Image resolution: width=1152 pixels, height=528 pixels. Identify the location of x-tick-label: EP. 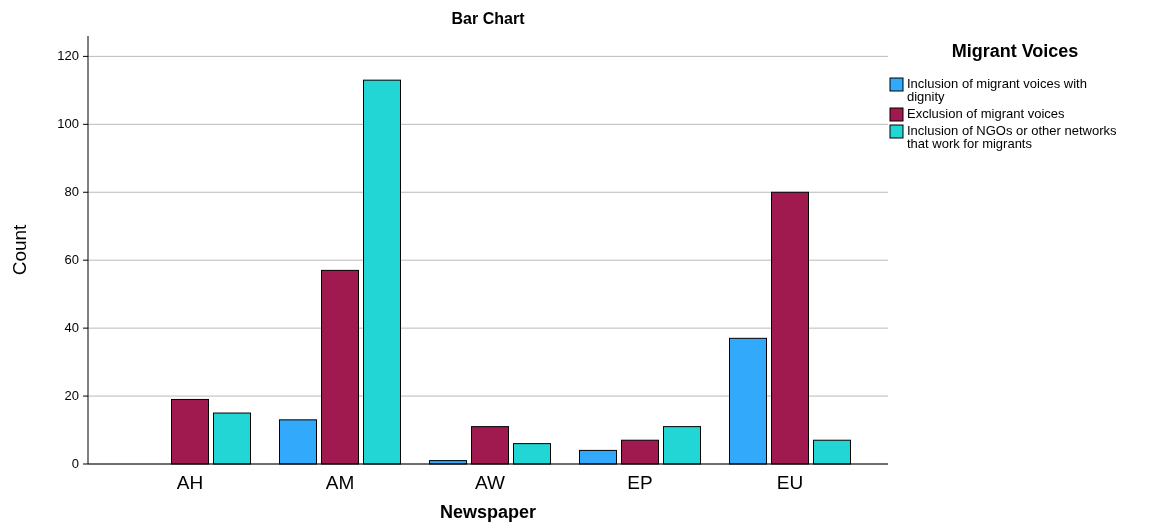
(640, 482).